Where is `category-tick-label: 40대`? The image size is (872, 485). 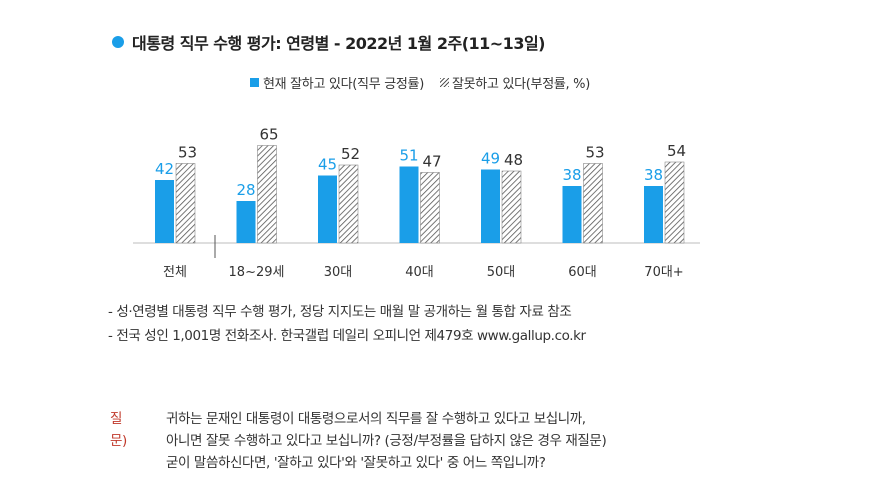
category-tick-label: 40대 is located at coordinates (419, 272).